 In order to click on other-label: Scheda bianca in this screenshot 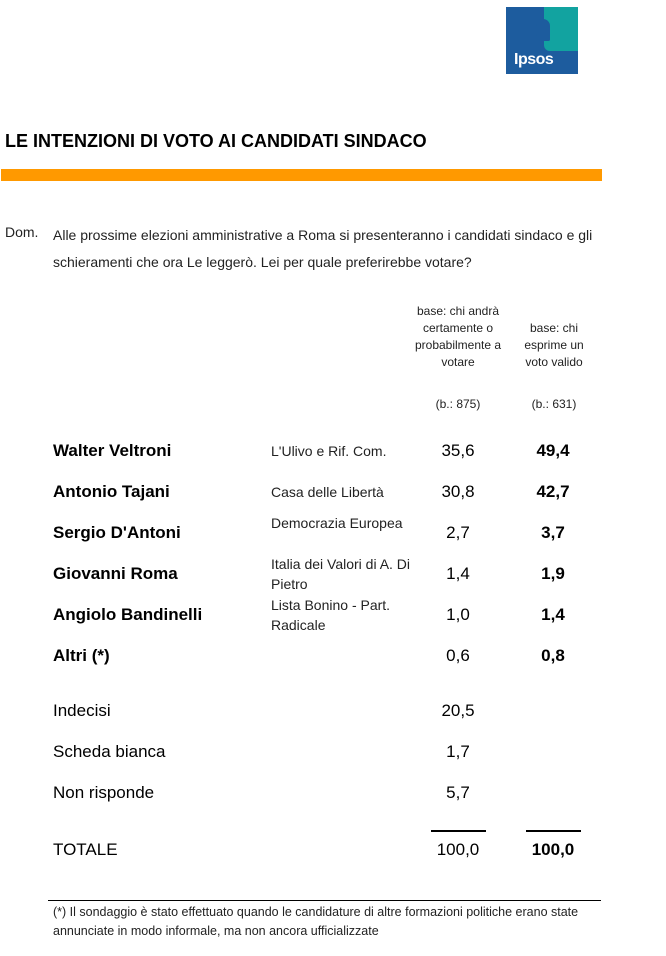, I will do `click(109, 751)`.